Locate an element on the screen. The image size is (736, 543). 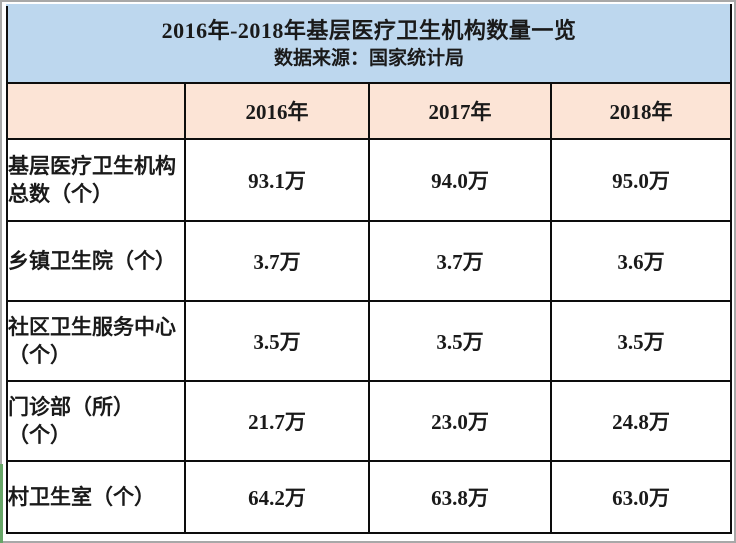
row-label: 乡镇卫生院（个） is located at coordinates (96, 261).